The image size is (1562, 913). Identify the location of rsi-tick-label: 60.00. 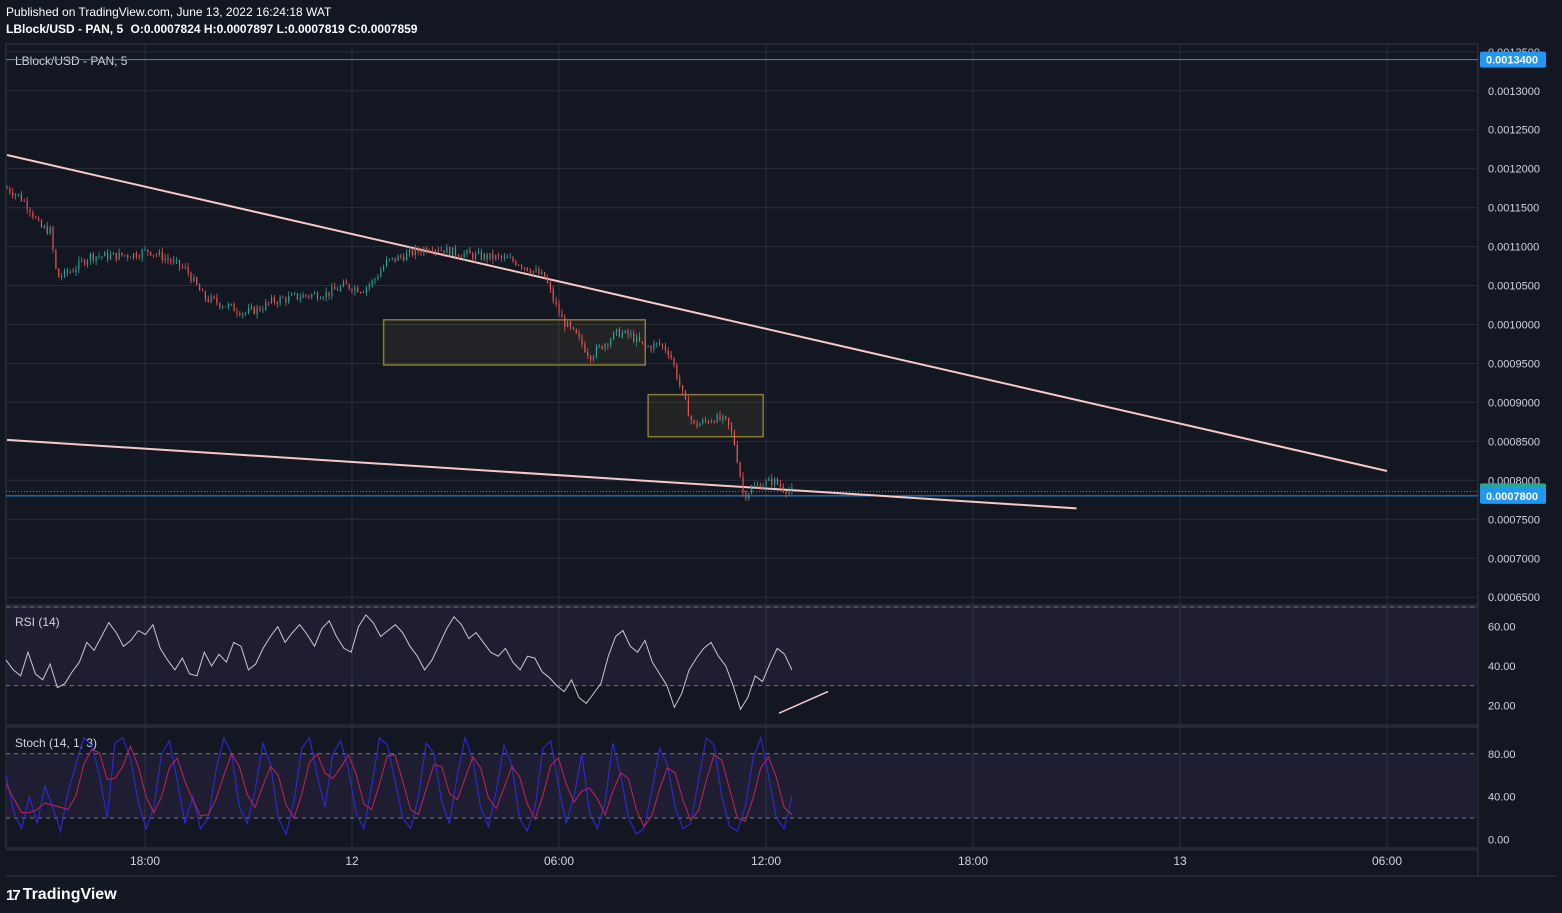
(1502, 628).